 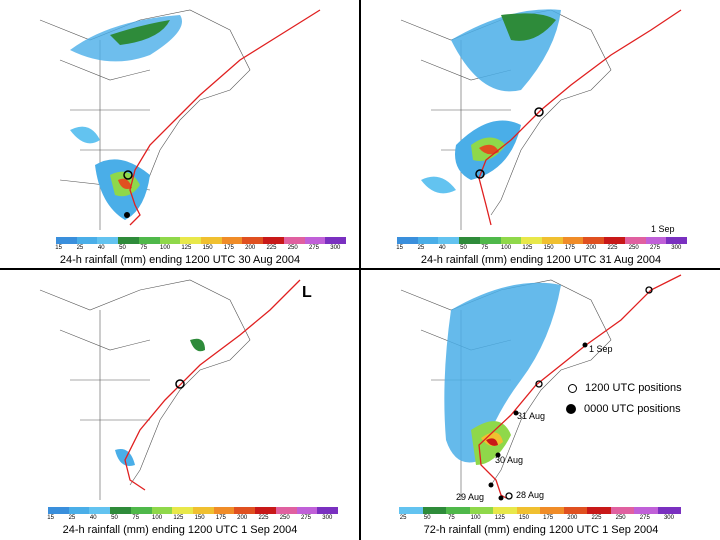 I want to click on ring-marker-icon, so click(x=572, y=388).